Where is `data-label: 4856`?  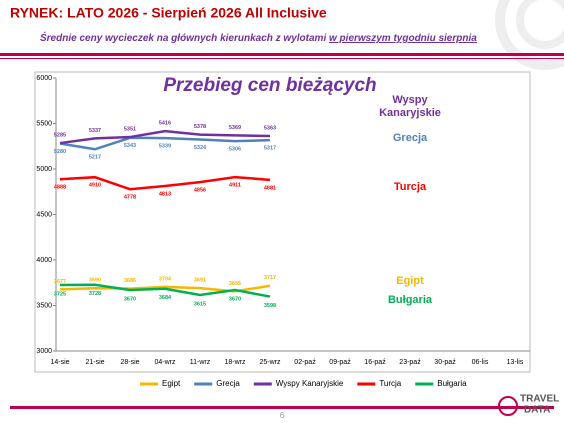
data-label: 4856 is located at coordinates (200, 191).